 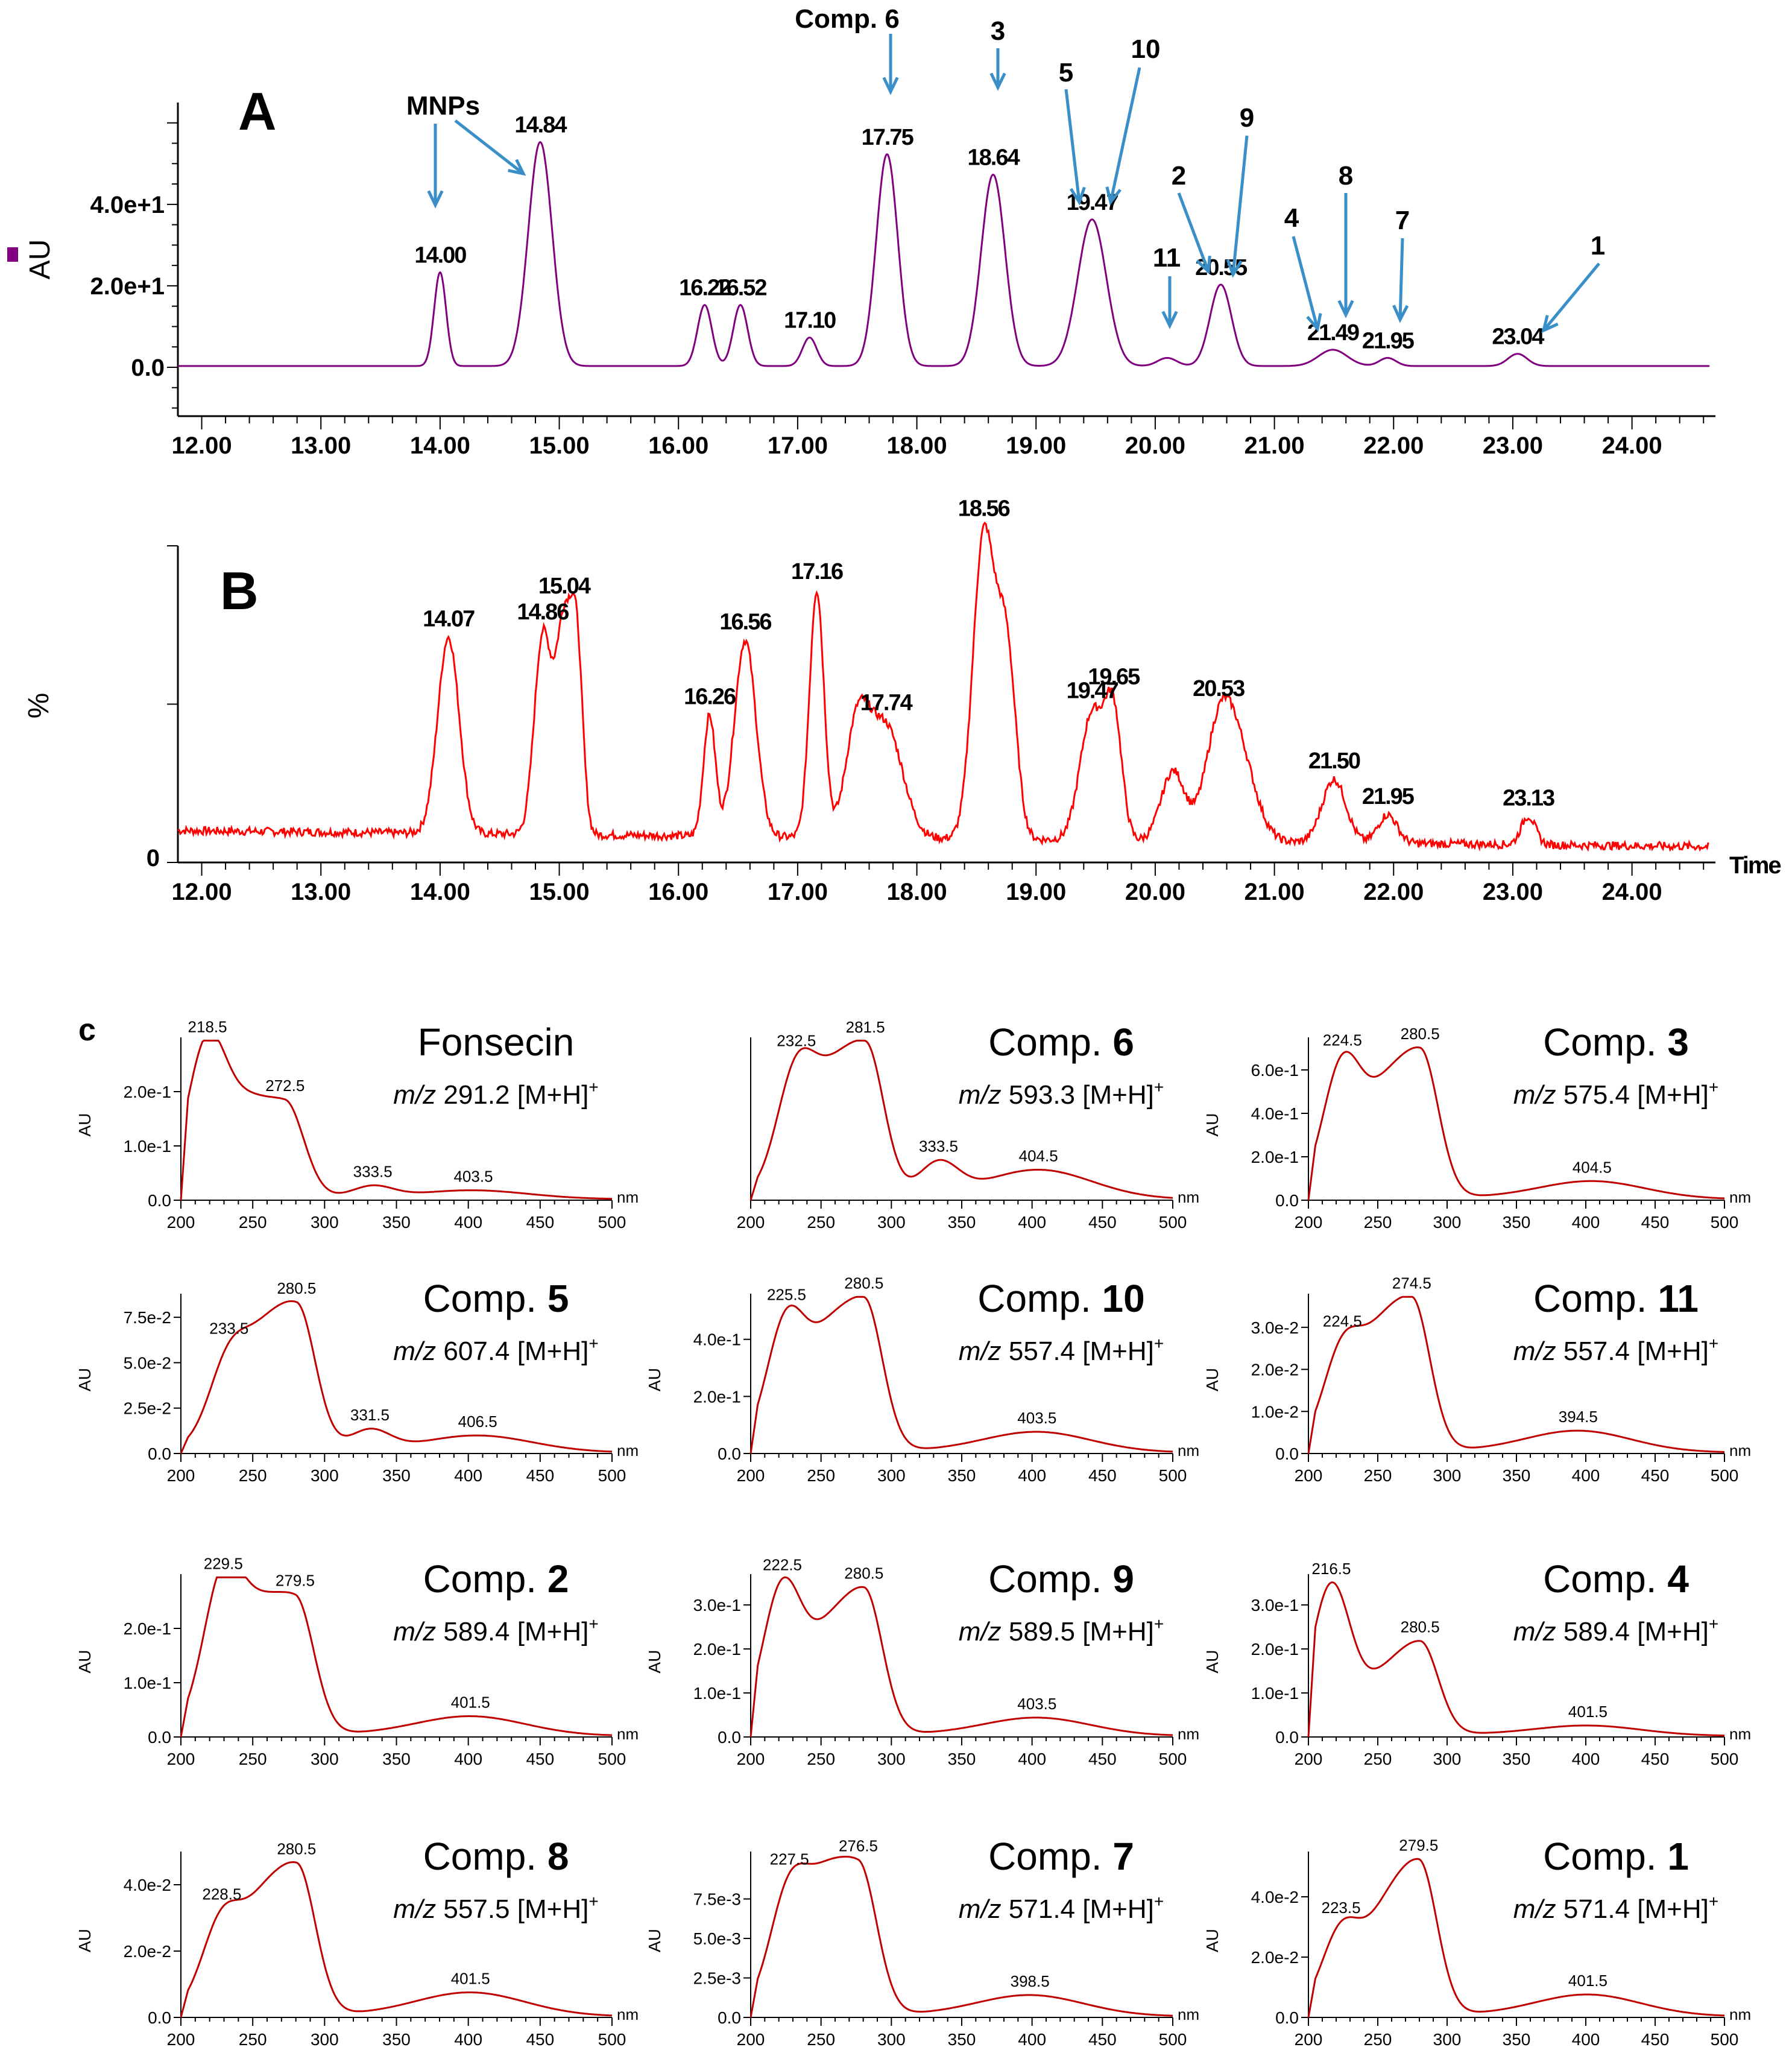 I want to click on uv-maximum-label: 232.5, so click(x=796, y=1041).